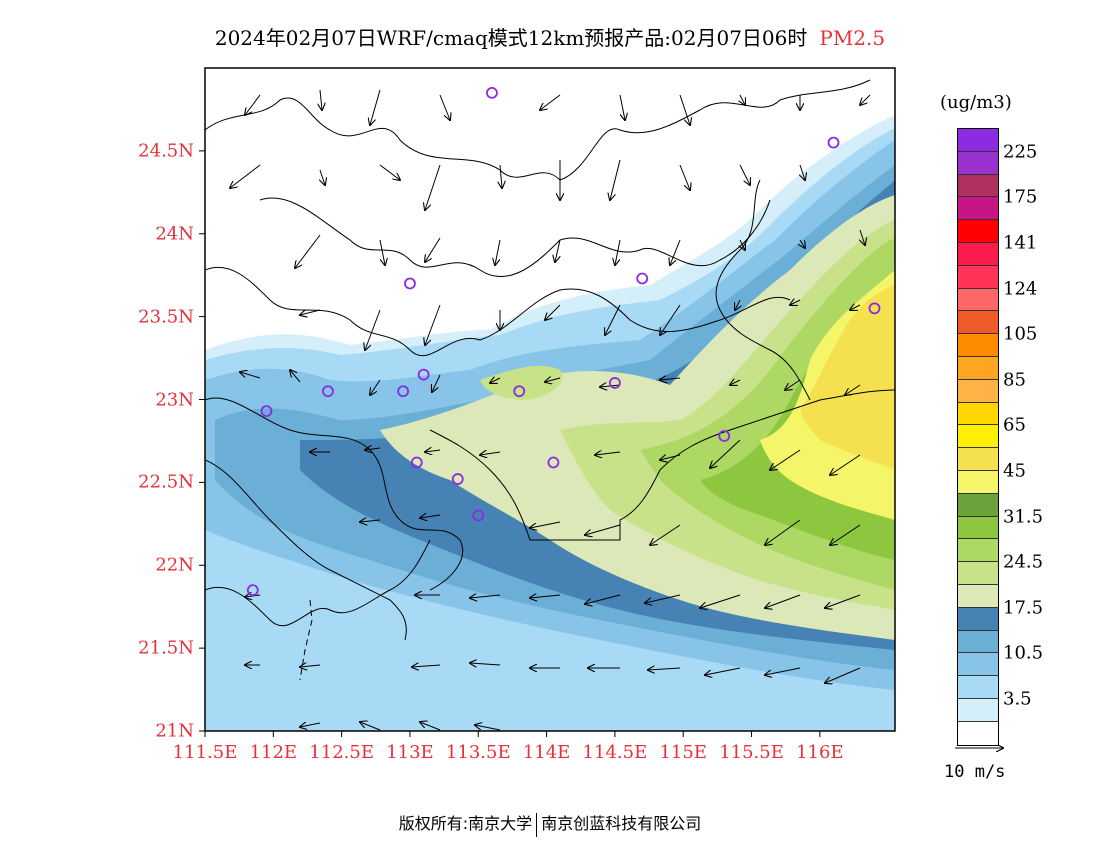 Image resolution: width=1100 pixels, height=850 pixels. Describe the element at coordinates (852, 38) in the screenshot. I see `pollutant-label: PM2.5` at that location.